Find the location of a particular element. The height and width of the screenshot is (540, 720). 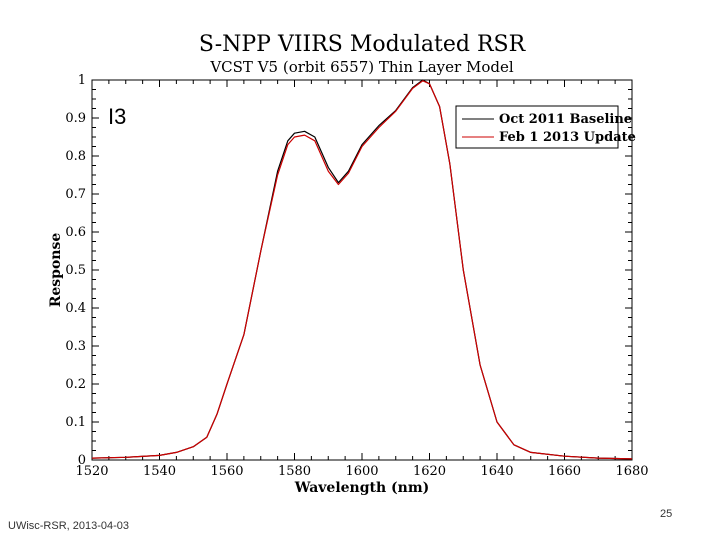

y-tick-label: 0.3 is located at coordinates (75, 346).